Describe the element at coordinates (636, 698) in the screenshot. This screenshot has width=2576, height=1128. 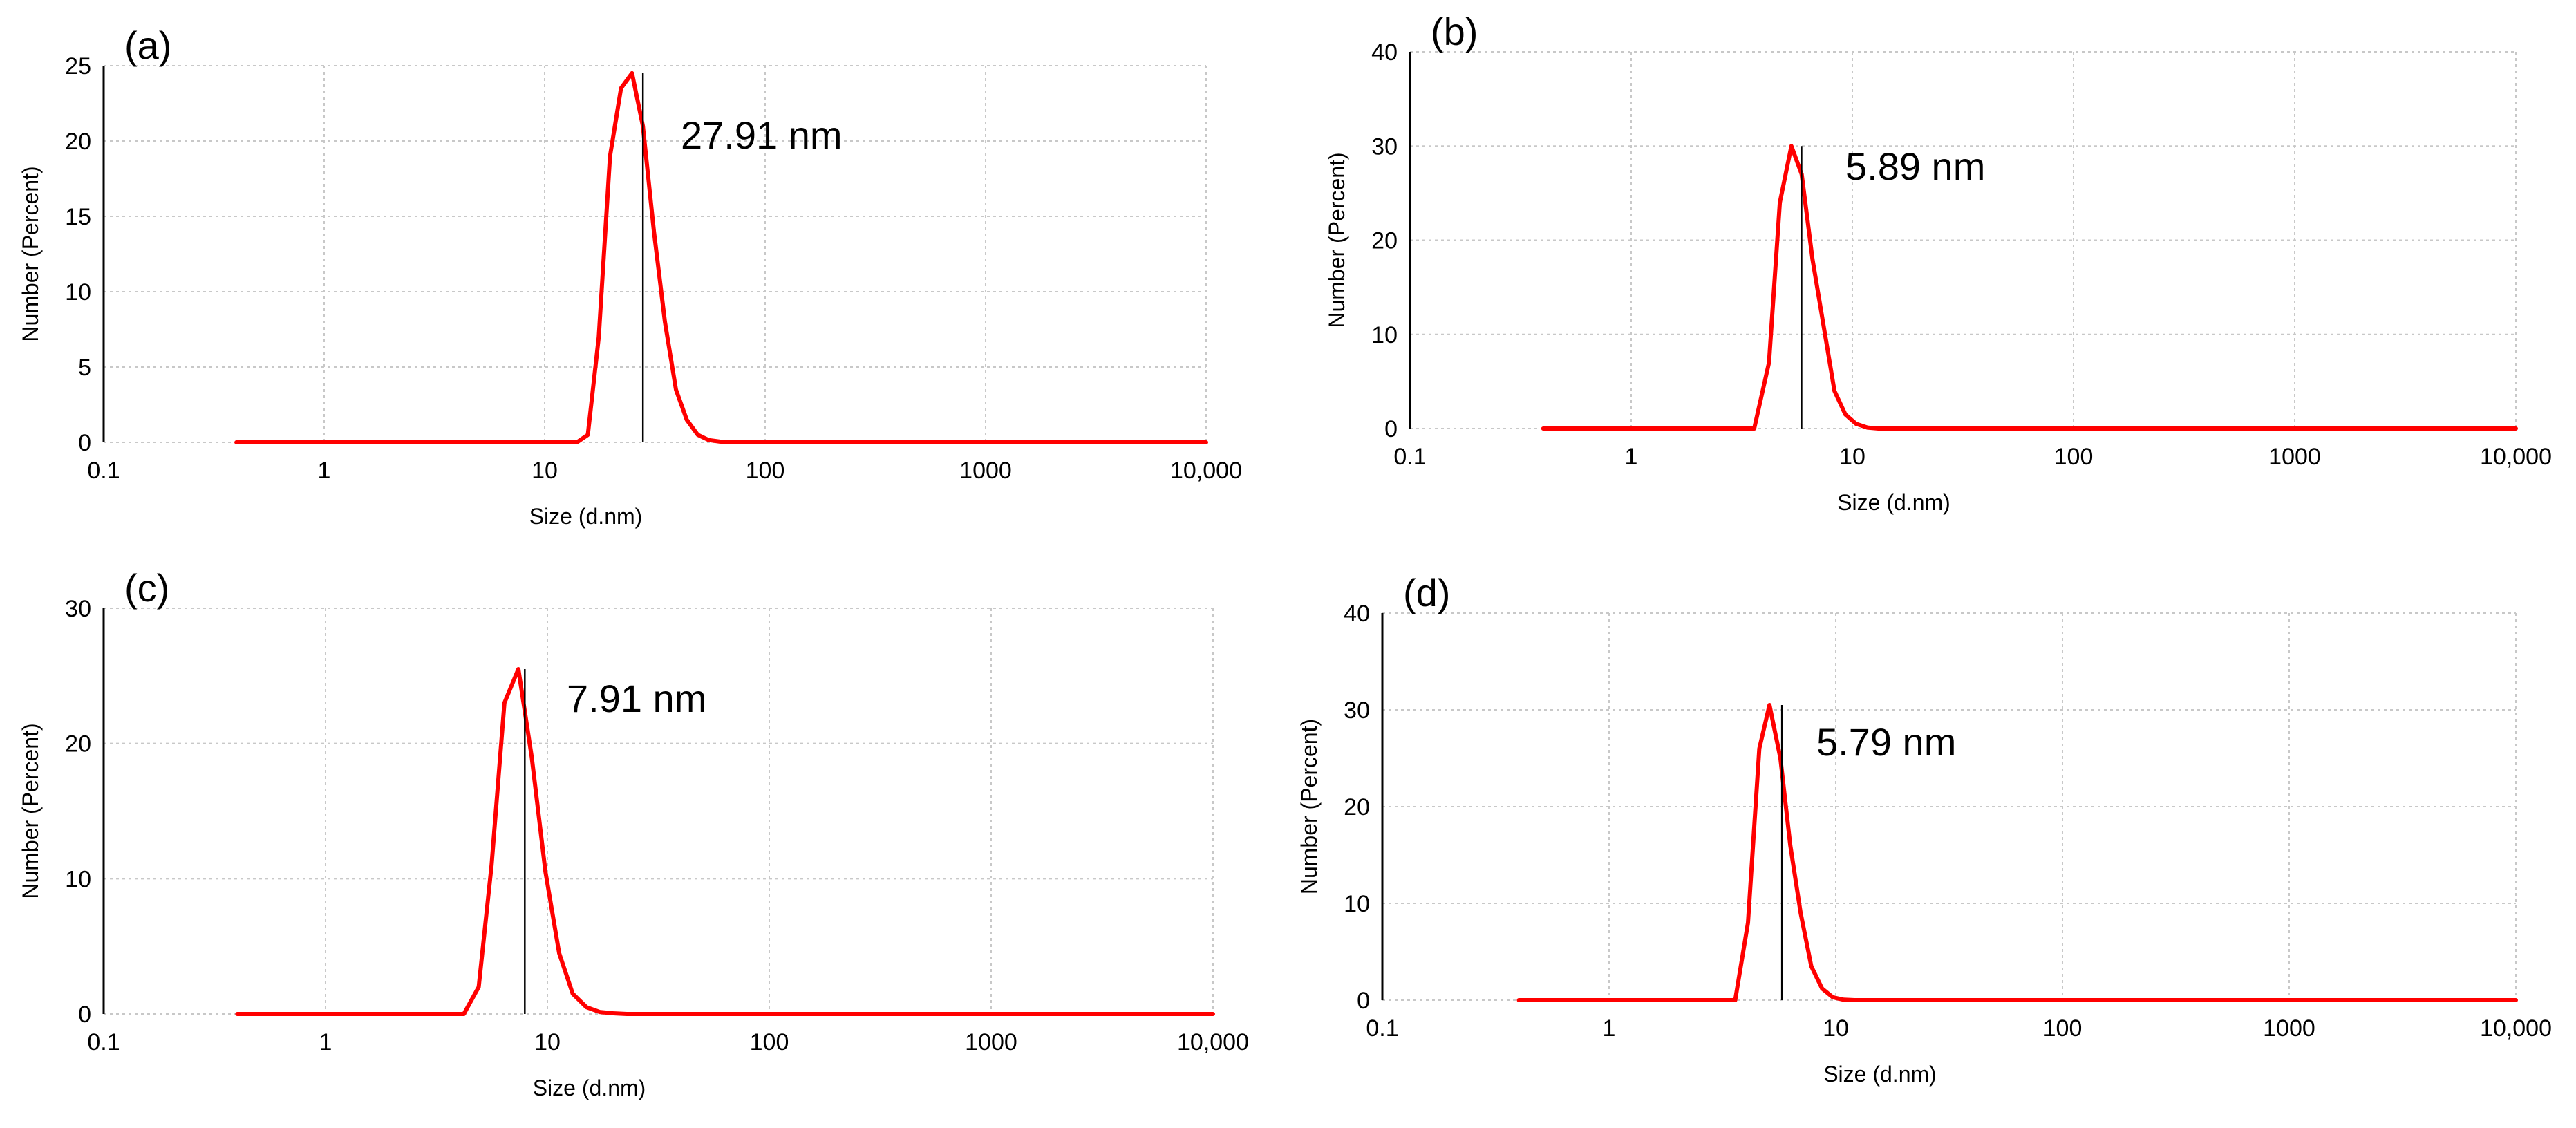
I see `peak-size-annotation: 7.91 nm` at that location.